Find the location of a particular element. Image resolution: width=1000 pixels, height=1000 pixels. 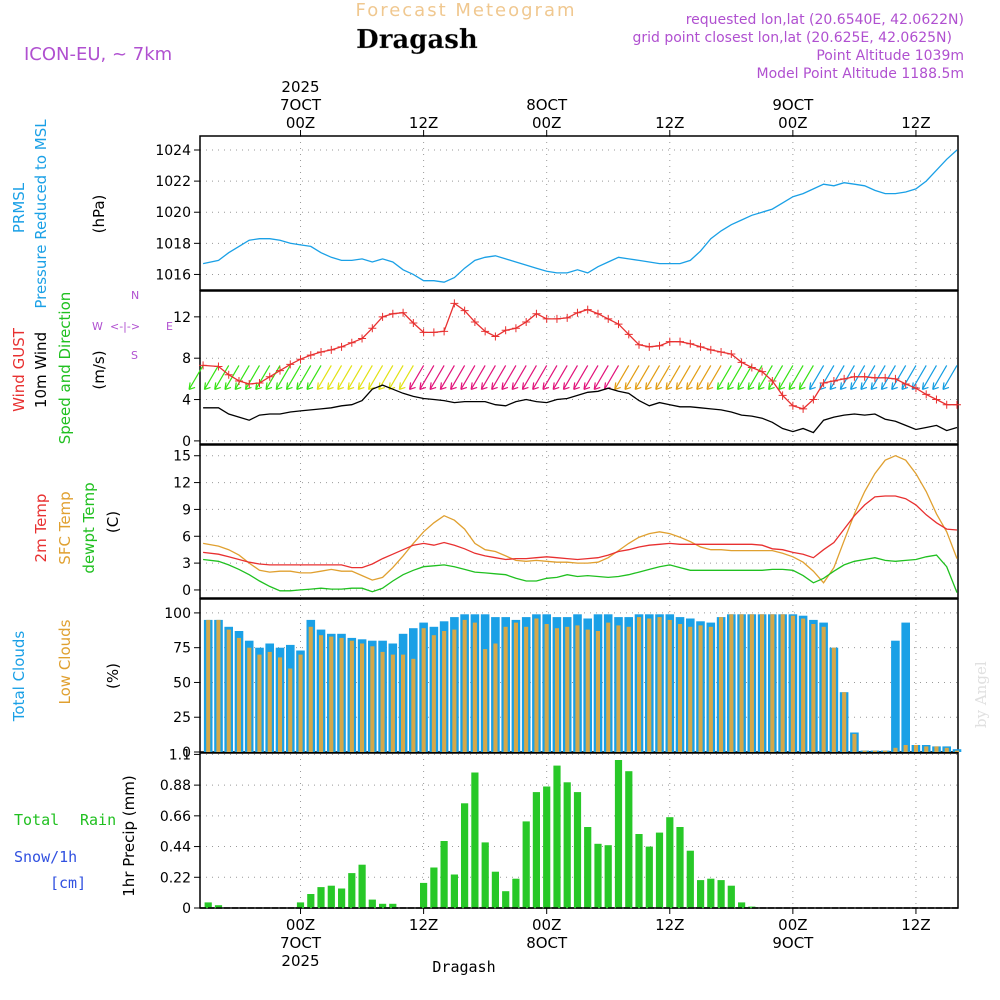

total-cloud-bar is located at coordinates (895, 696).